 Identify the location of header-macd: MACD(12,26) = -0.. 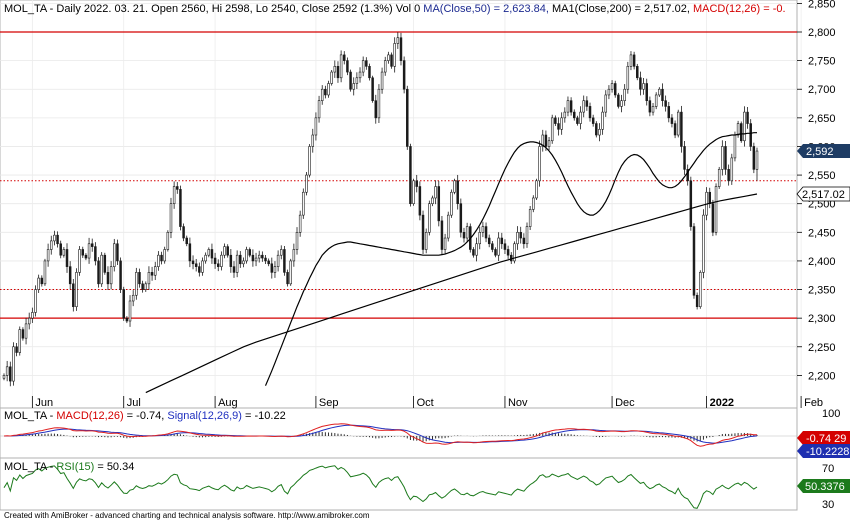
(739, 9).